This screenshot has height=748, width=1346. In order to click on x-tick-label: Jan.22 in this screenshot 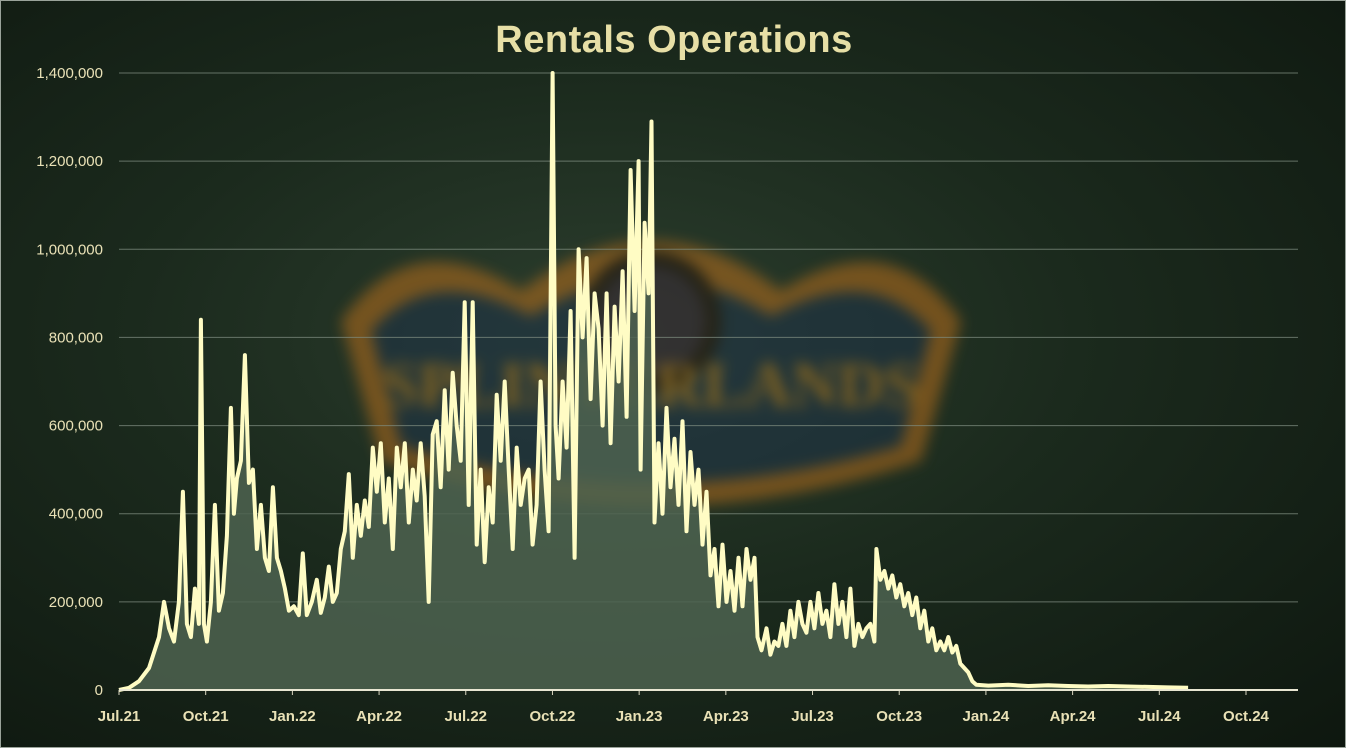, I will do `click(292, 716)`.